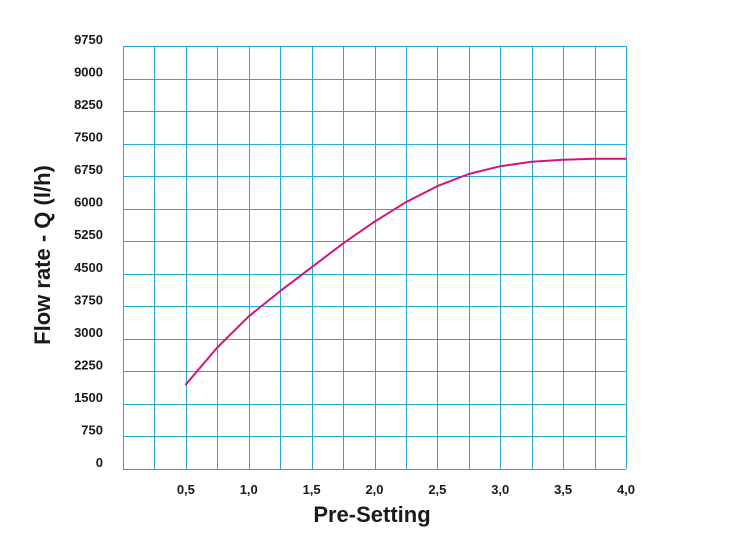  Describe the element at coordinates (88, 299) in the screenshot. I see `y-tick-label: 3750` at that location.